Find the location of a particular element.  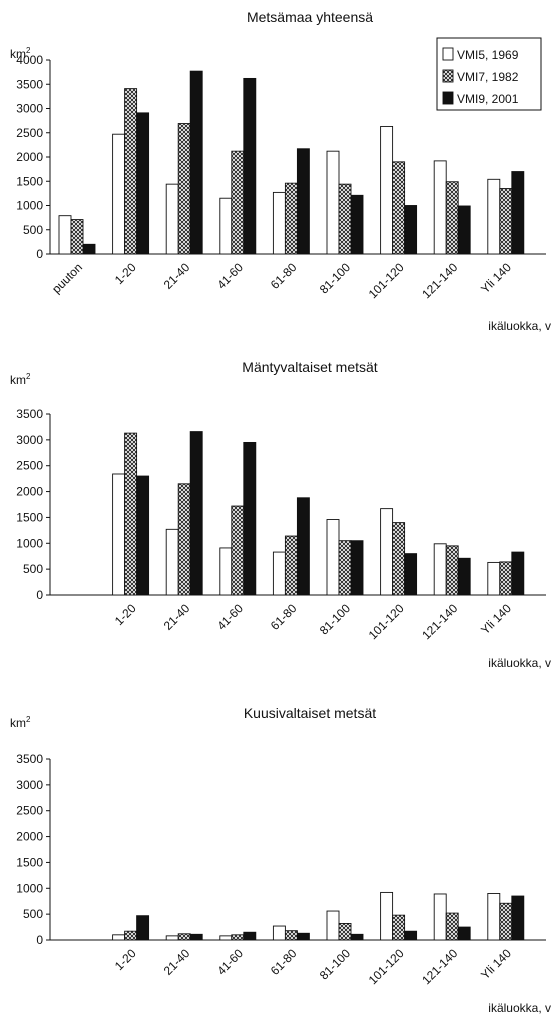

x-tick-label: puuton is located at coordinates (67, 278).